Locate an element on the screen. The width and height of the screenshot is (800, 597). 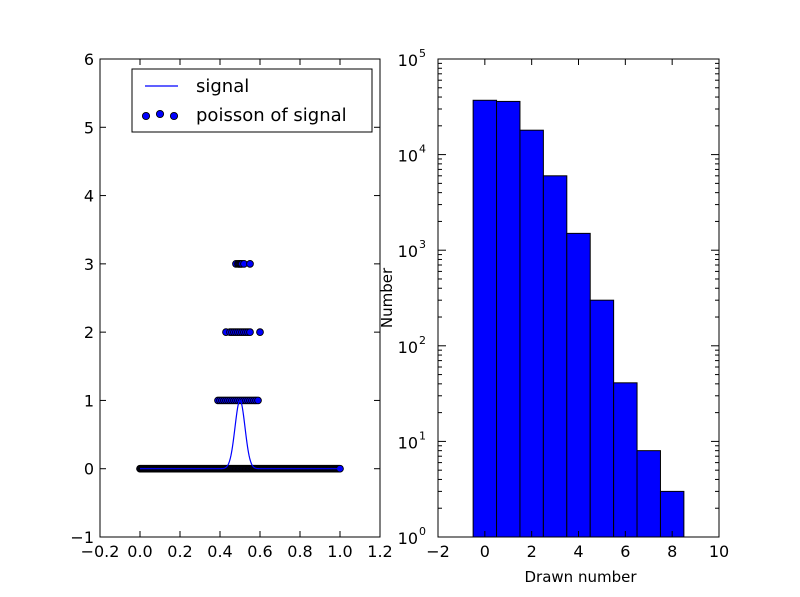
x-tick-label: 0.0 is located at coordinates (139, 551).